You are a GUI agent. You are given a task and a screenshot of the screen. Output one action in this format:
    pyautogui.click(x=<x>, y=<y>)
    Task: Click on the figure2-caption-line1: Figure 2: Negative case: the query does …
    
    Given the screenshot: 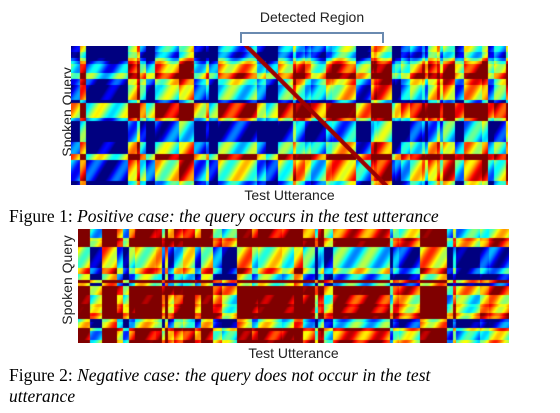 What is the action you would take?
    pyautogui.click(x=219, y=375)
    